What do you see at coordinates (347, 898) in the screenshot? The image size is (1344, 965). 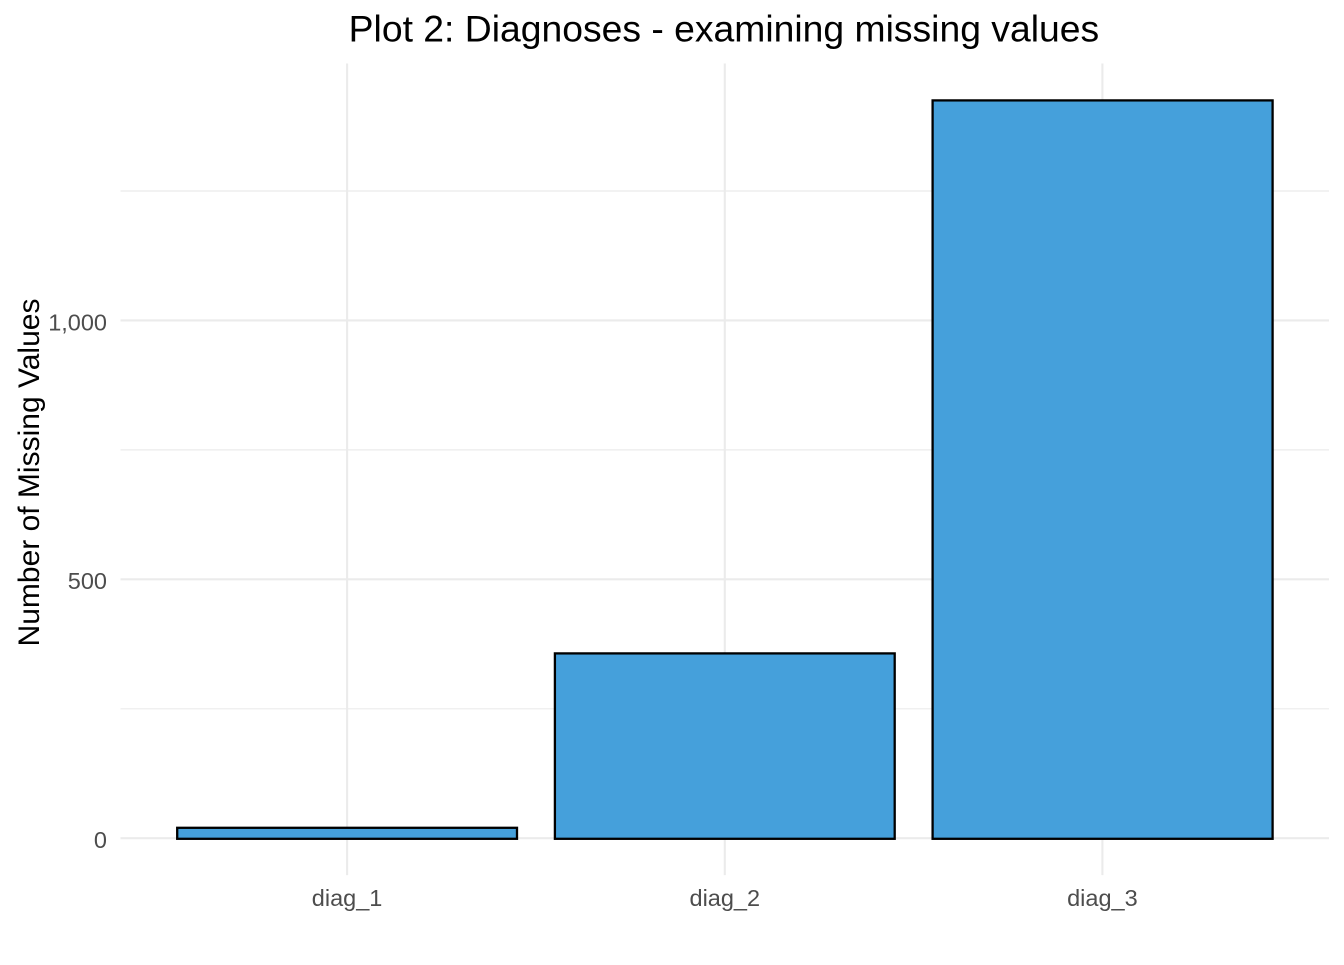 I see `svg-text: diag_1` at bounding box center [347, 898].